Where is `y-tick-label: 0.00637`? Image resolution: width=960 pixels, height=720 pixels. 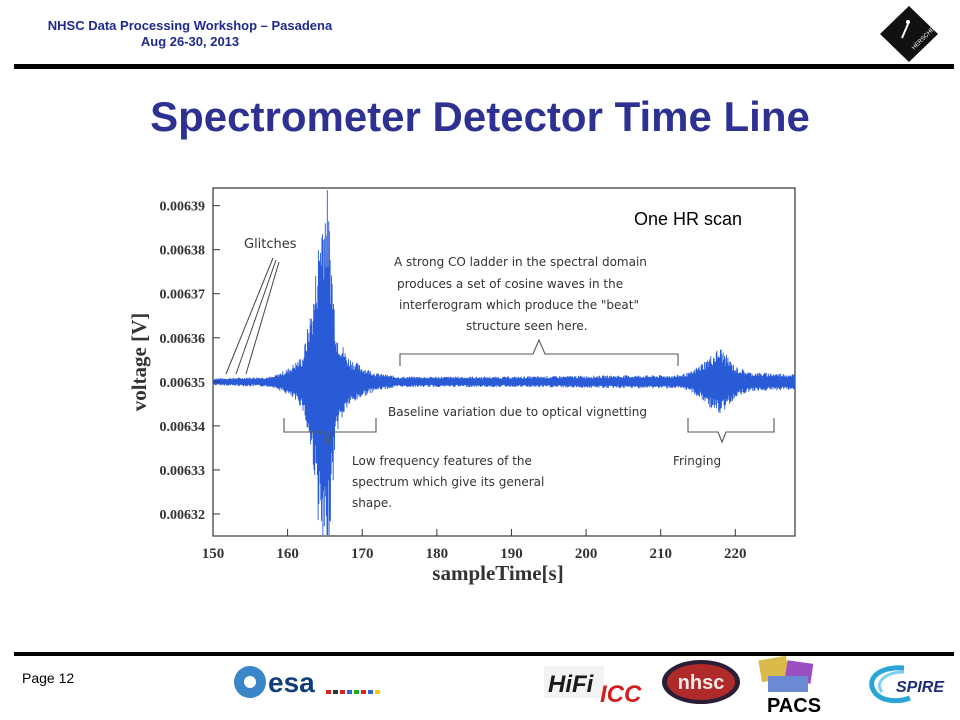
y-tick-label: 0.00637 is located at coordinates (183, 295).